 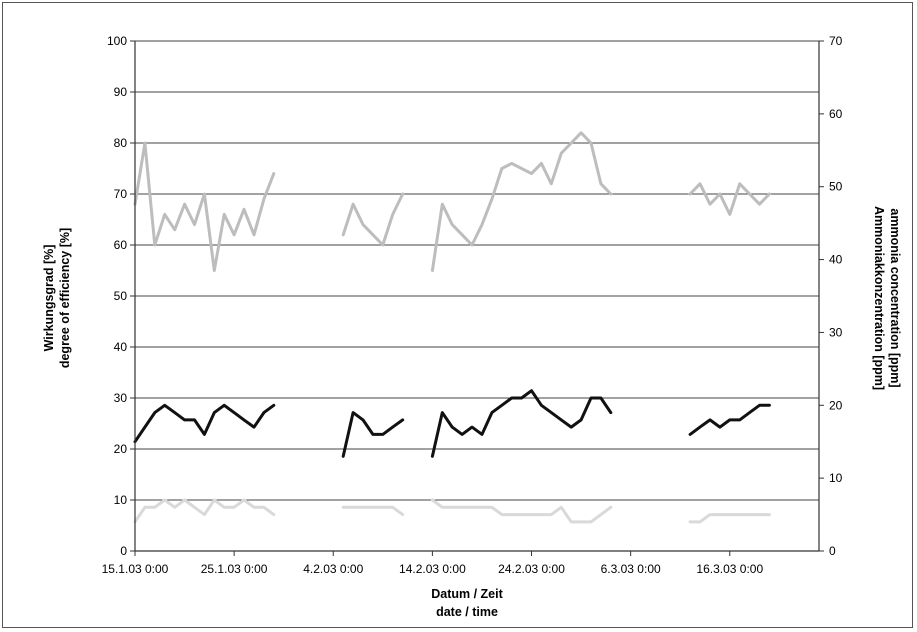 I want to click on y-left-tick-label: 20, so click(x=121, y=449).